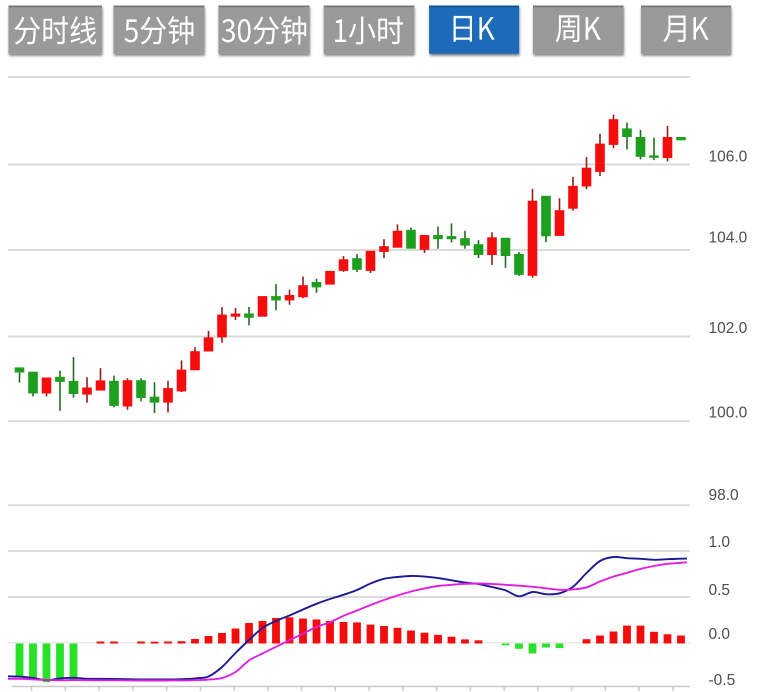 Image resolution: width=759 pixels, height=692 pixels. I want to click on svg-text: 100.0, so click(728, 413).